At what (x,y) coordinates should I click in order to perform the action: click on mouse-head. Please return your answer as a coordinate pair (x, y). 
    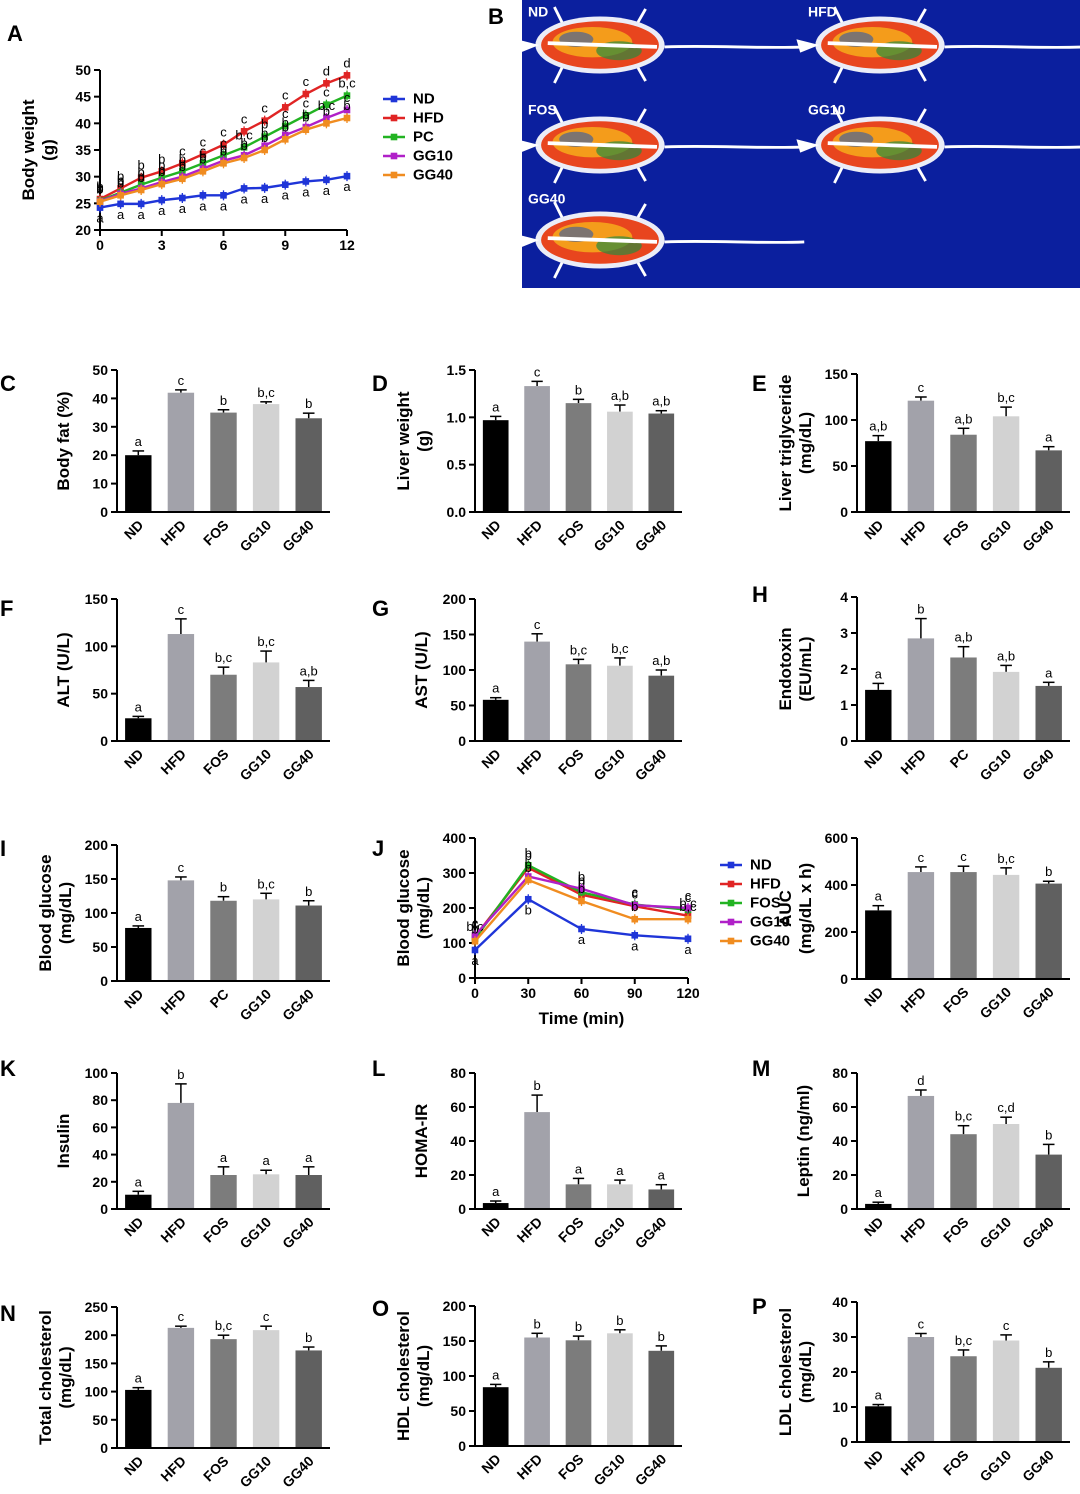
    Looking at the image, I should click on (808, 146).